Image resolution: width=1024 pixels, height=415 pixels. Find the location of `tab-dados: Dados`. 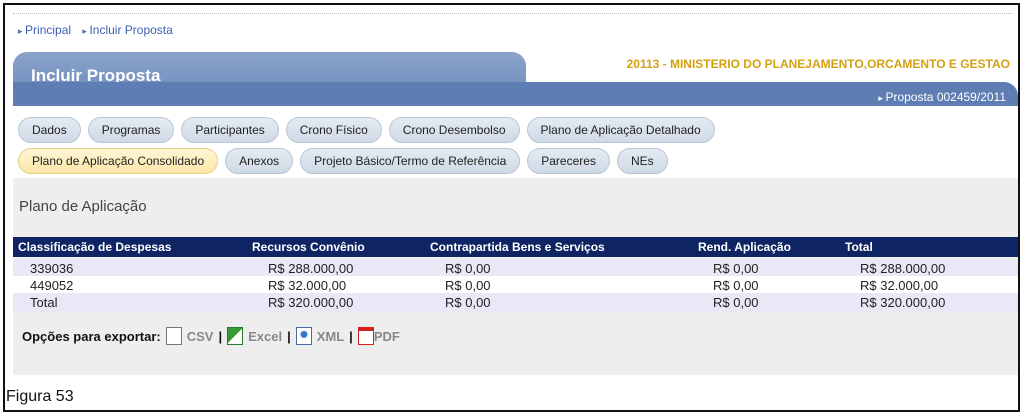

tab-dados: Dados is located at coordinates (49, 130).